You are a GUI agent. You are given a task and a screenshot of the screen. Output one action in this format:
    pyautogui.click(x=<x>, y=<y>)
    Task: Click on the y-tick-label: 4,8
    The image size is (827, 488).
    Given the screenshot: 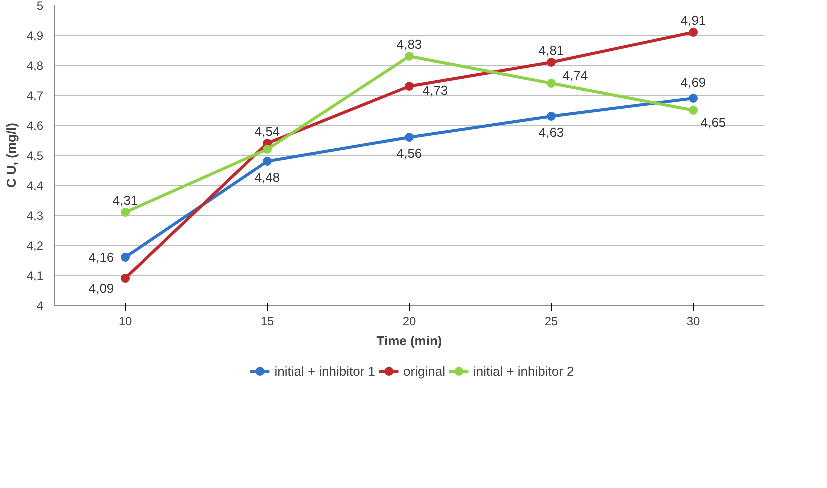 What is the action you would take?
    pyautogui.click(x=35, y=66)
    